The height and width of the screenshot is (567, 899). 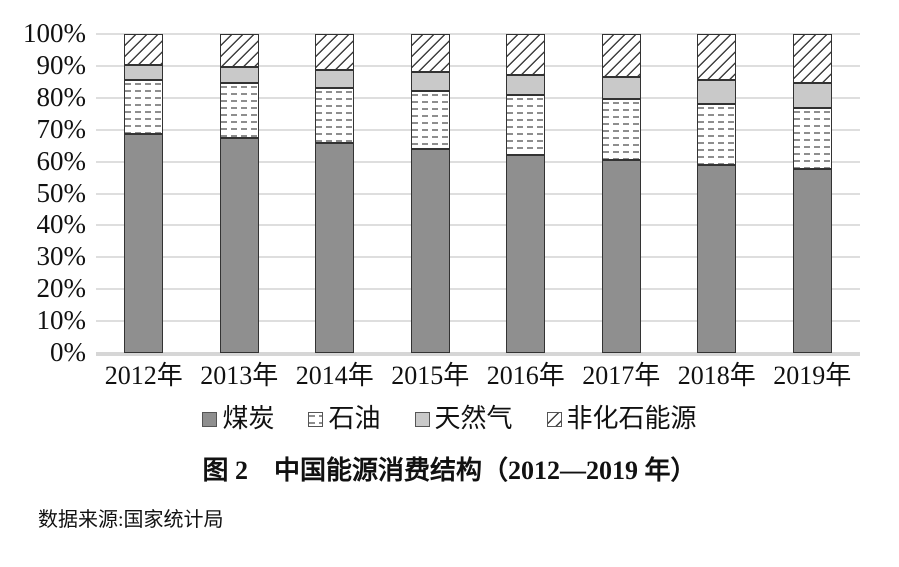 What do you see at coordinates (473, 418) in the screenshot?
I see `legend-label-gas: 天然气` at bounding box center [473, 418].